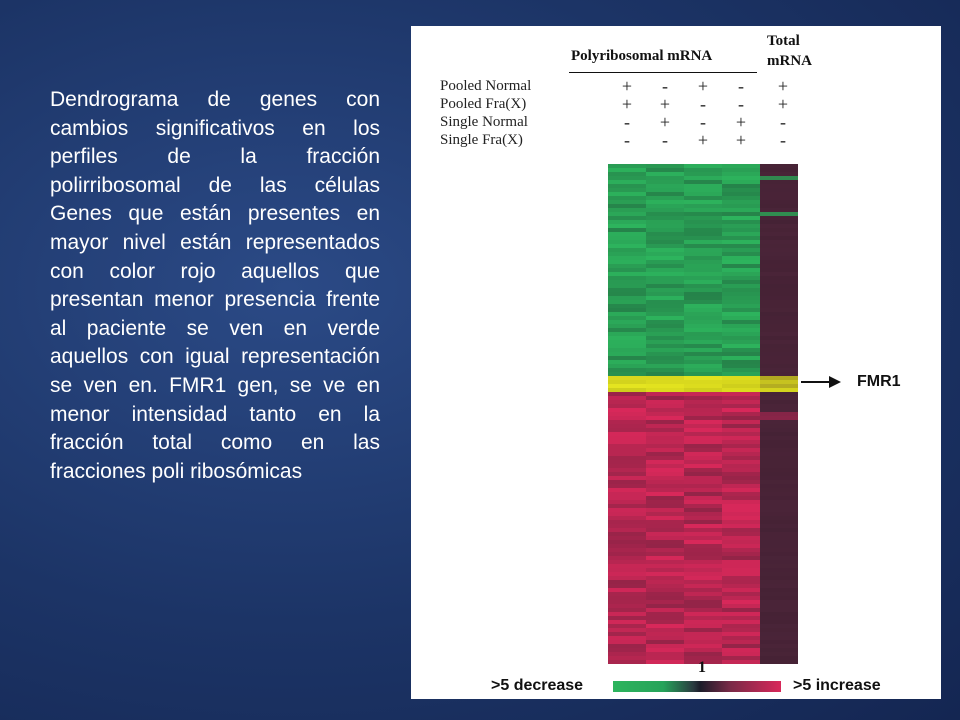 This screenshot has height=720, width=960. I want to click on sign-r1-c5: +, so click(783, 86).